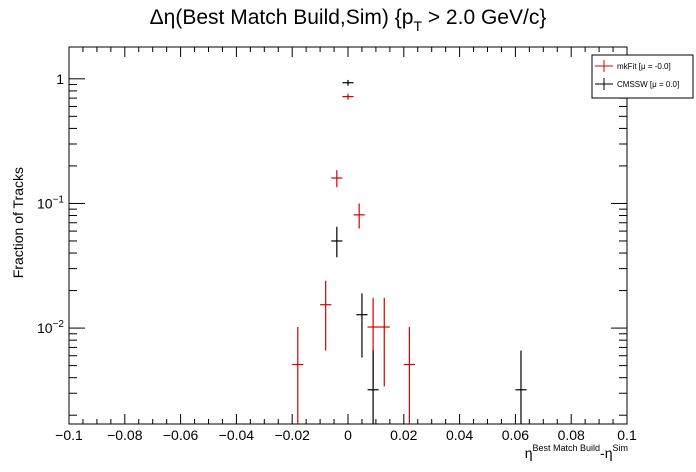 The width and height of the screenshot is (696, 472). What do you see at coordinates (515, 435) in the screenshot?
I see `x-tick-label: 0.06` at bounding box center [515, 435].